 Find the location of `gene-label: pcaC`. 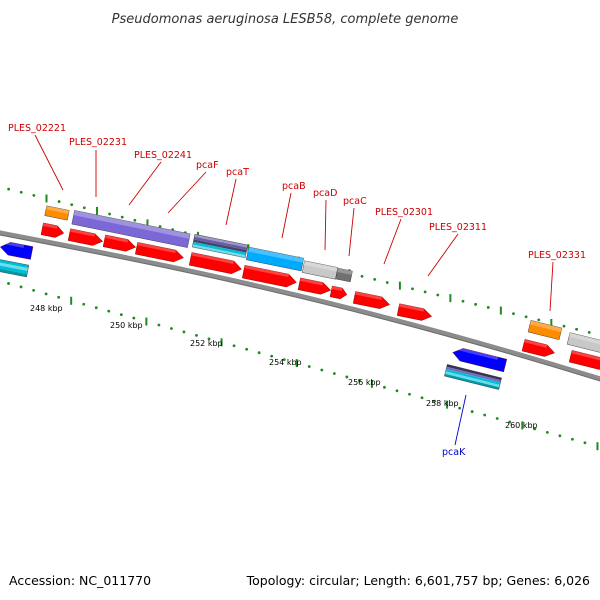

gene-label: pcaC is located at coordinates (355, 201).